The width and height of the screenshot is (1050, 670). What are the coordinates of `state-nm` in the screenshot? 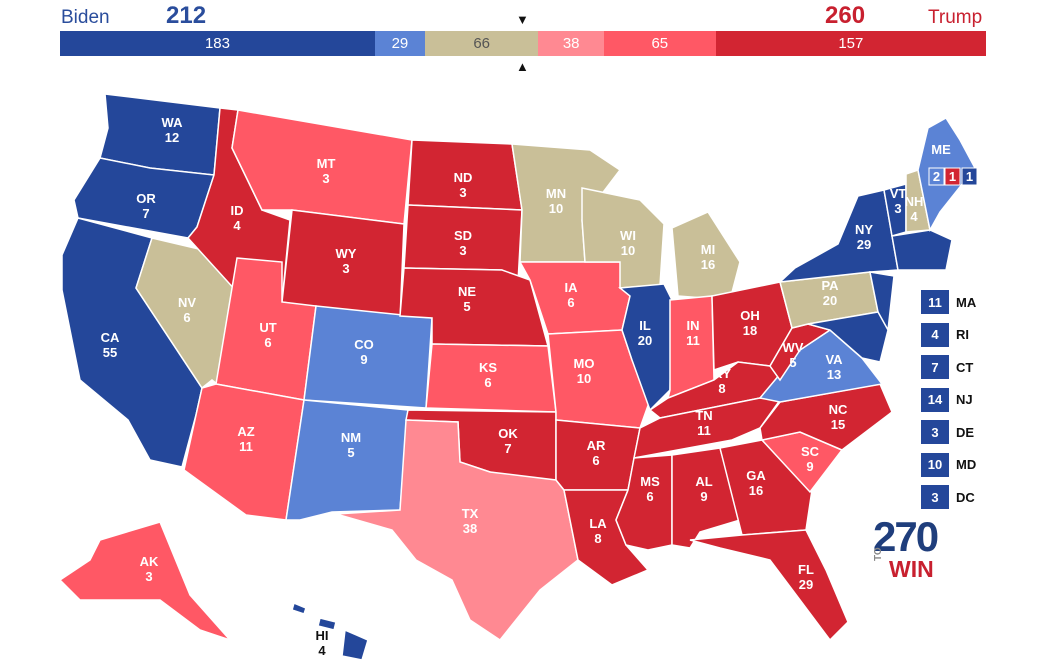 It's located at (347, 460).